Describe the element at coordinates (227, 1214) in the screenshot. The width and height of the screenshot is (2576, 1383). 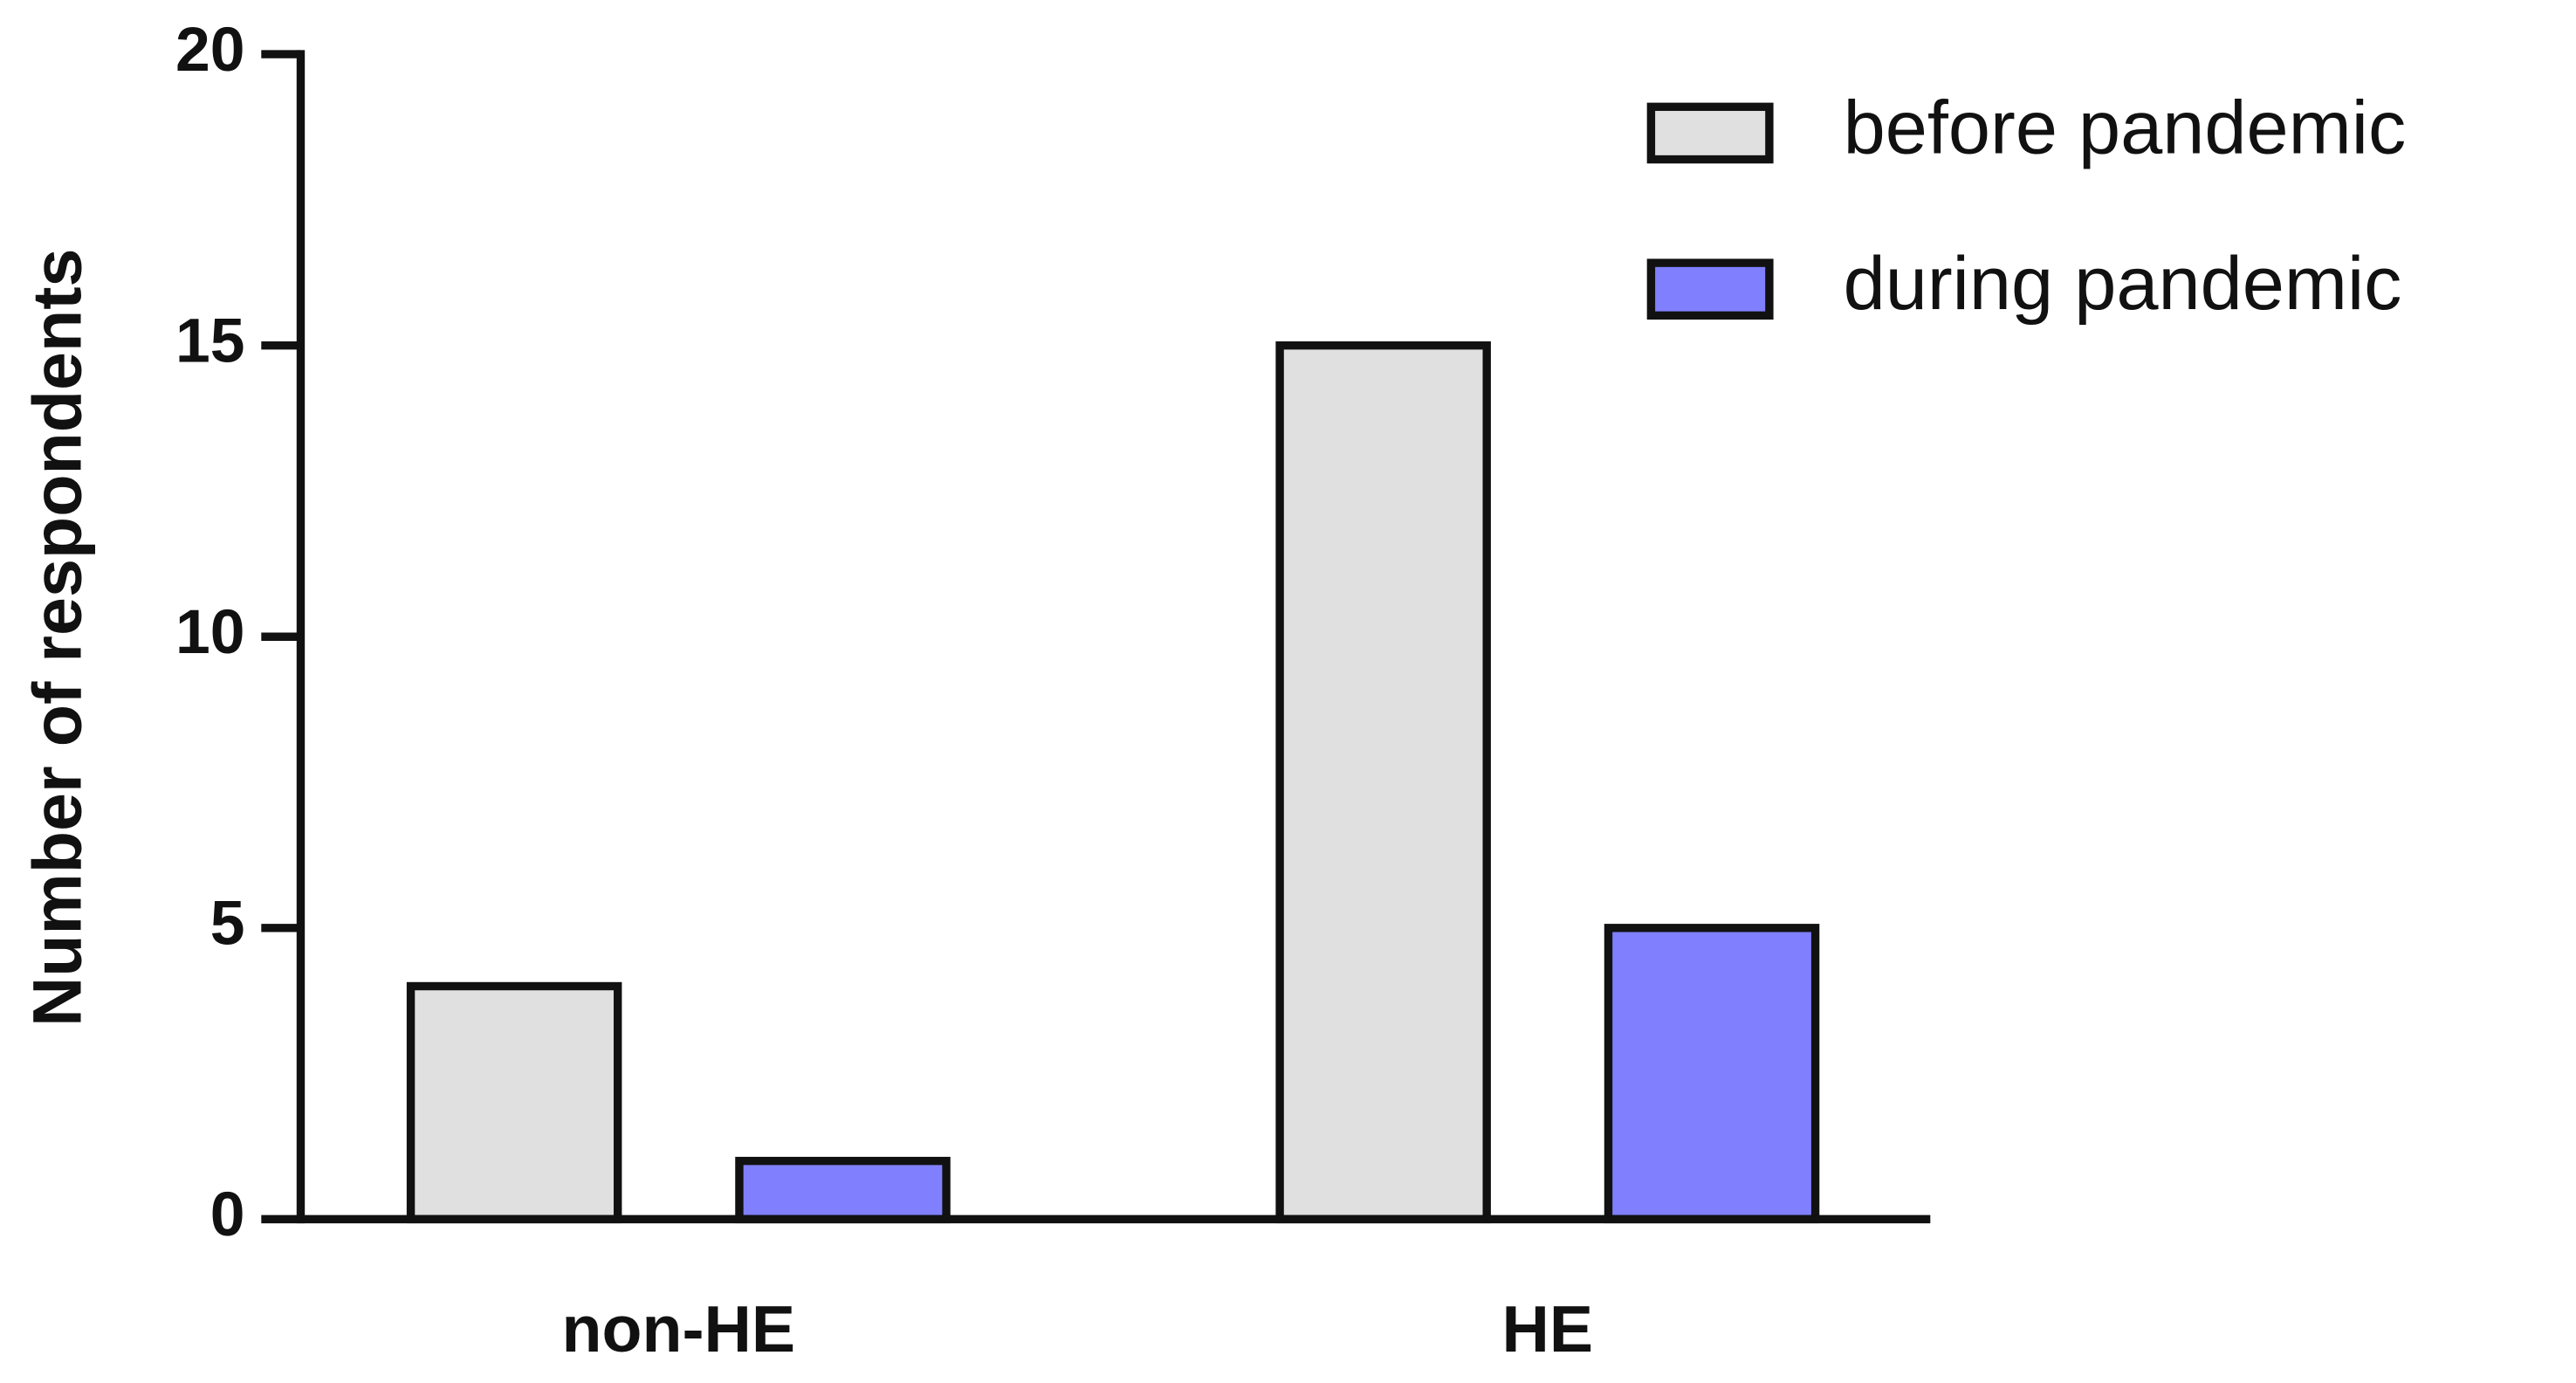
I see `y-tick-label: 0` at that location.